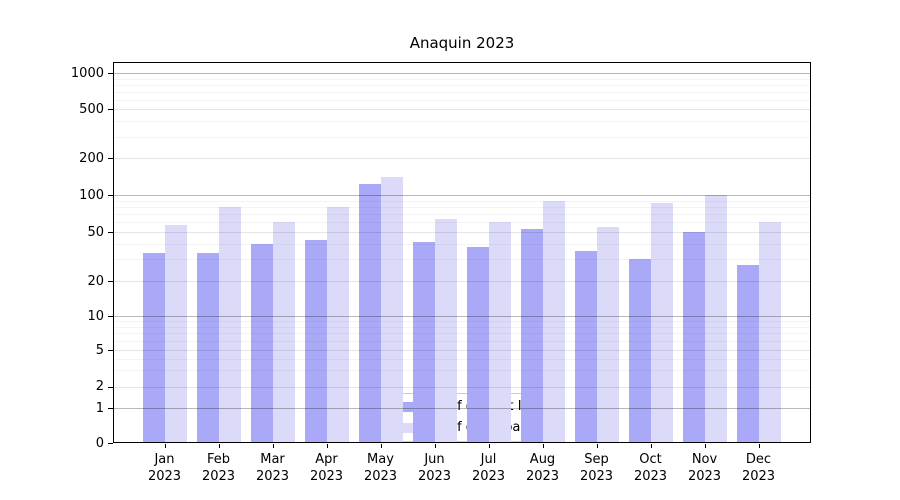 The width and height of the screenshot is (900, 500). I want to click on bar-distinct-ips-oct, so click(639, 351).